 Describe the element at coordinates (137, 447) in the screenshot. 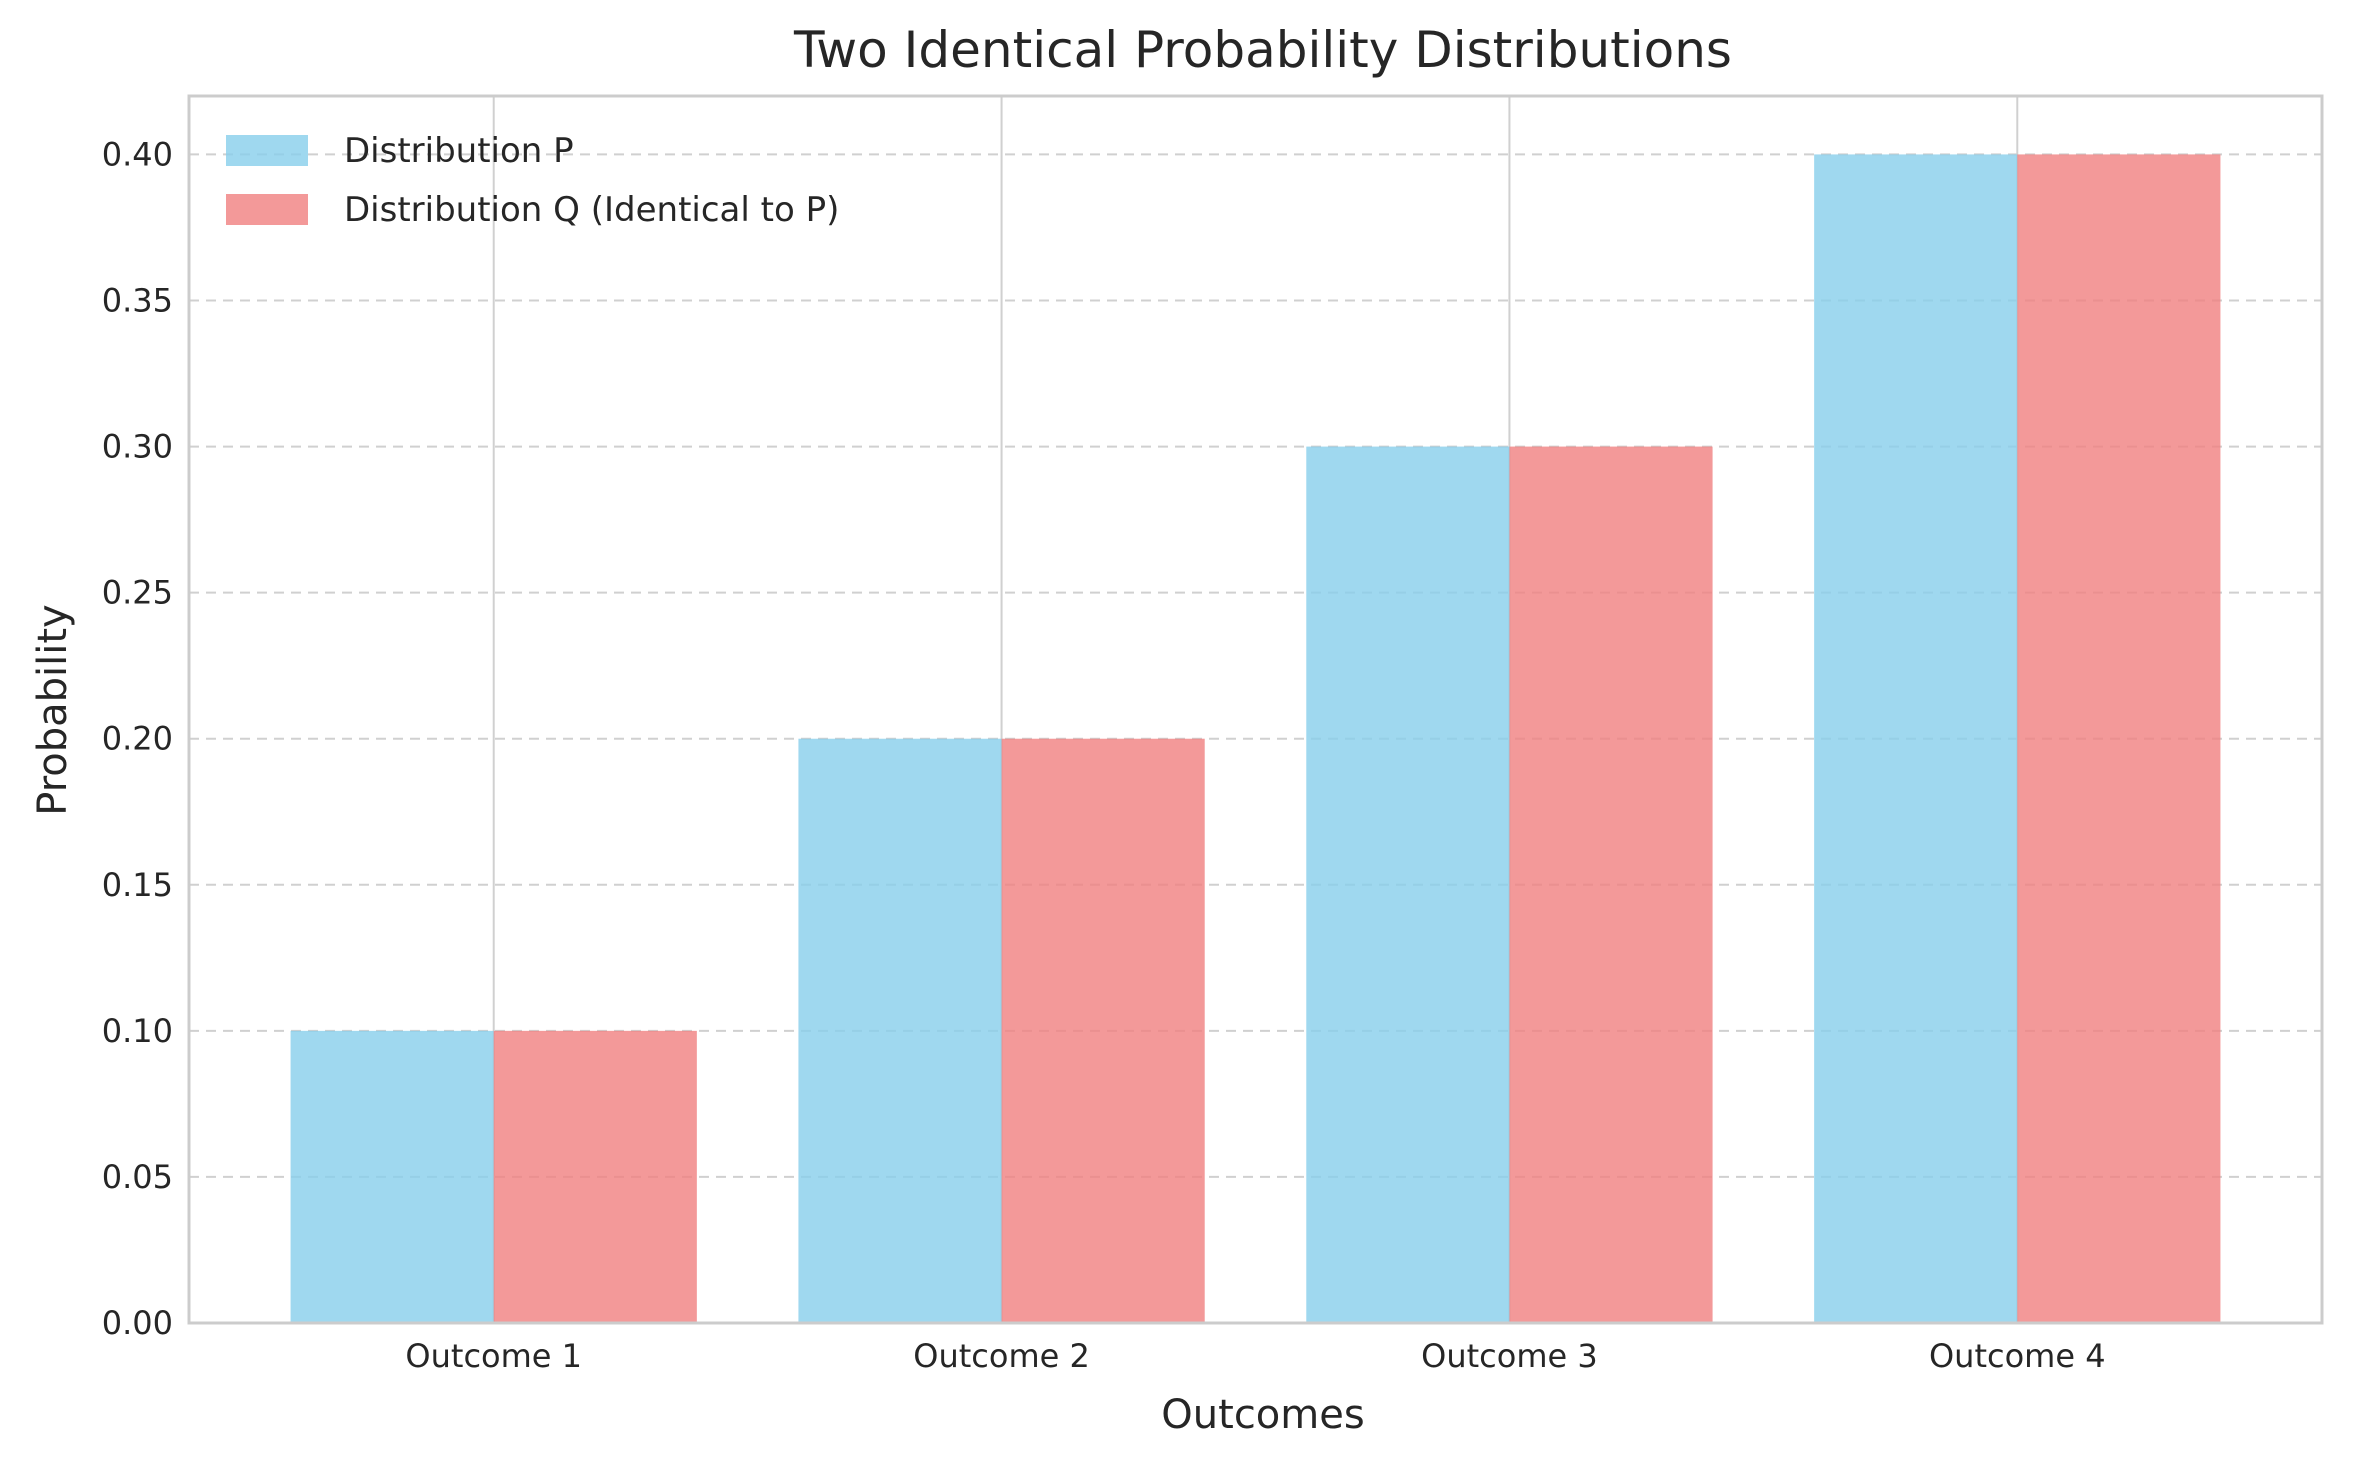

I see `y-tick-label: 0.30` at that location.